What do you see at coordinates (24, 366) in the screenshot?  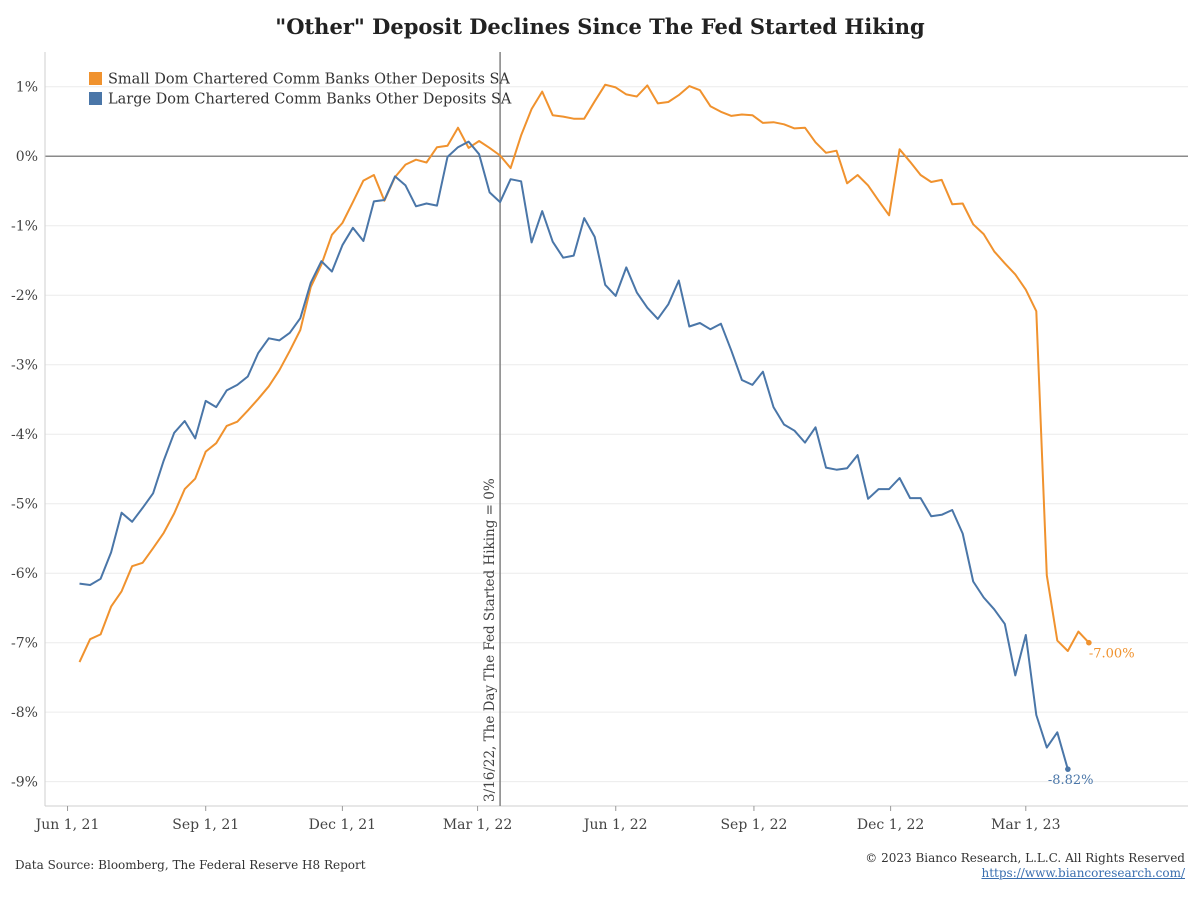 I see `y-tick-label: -3%` at bounding box center [24, 366].